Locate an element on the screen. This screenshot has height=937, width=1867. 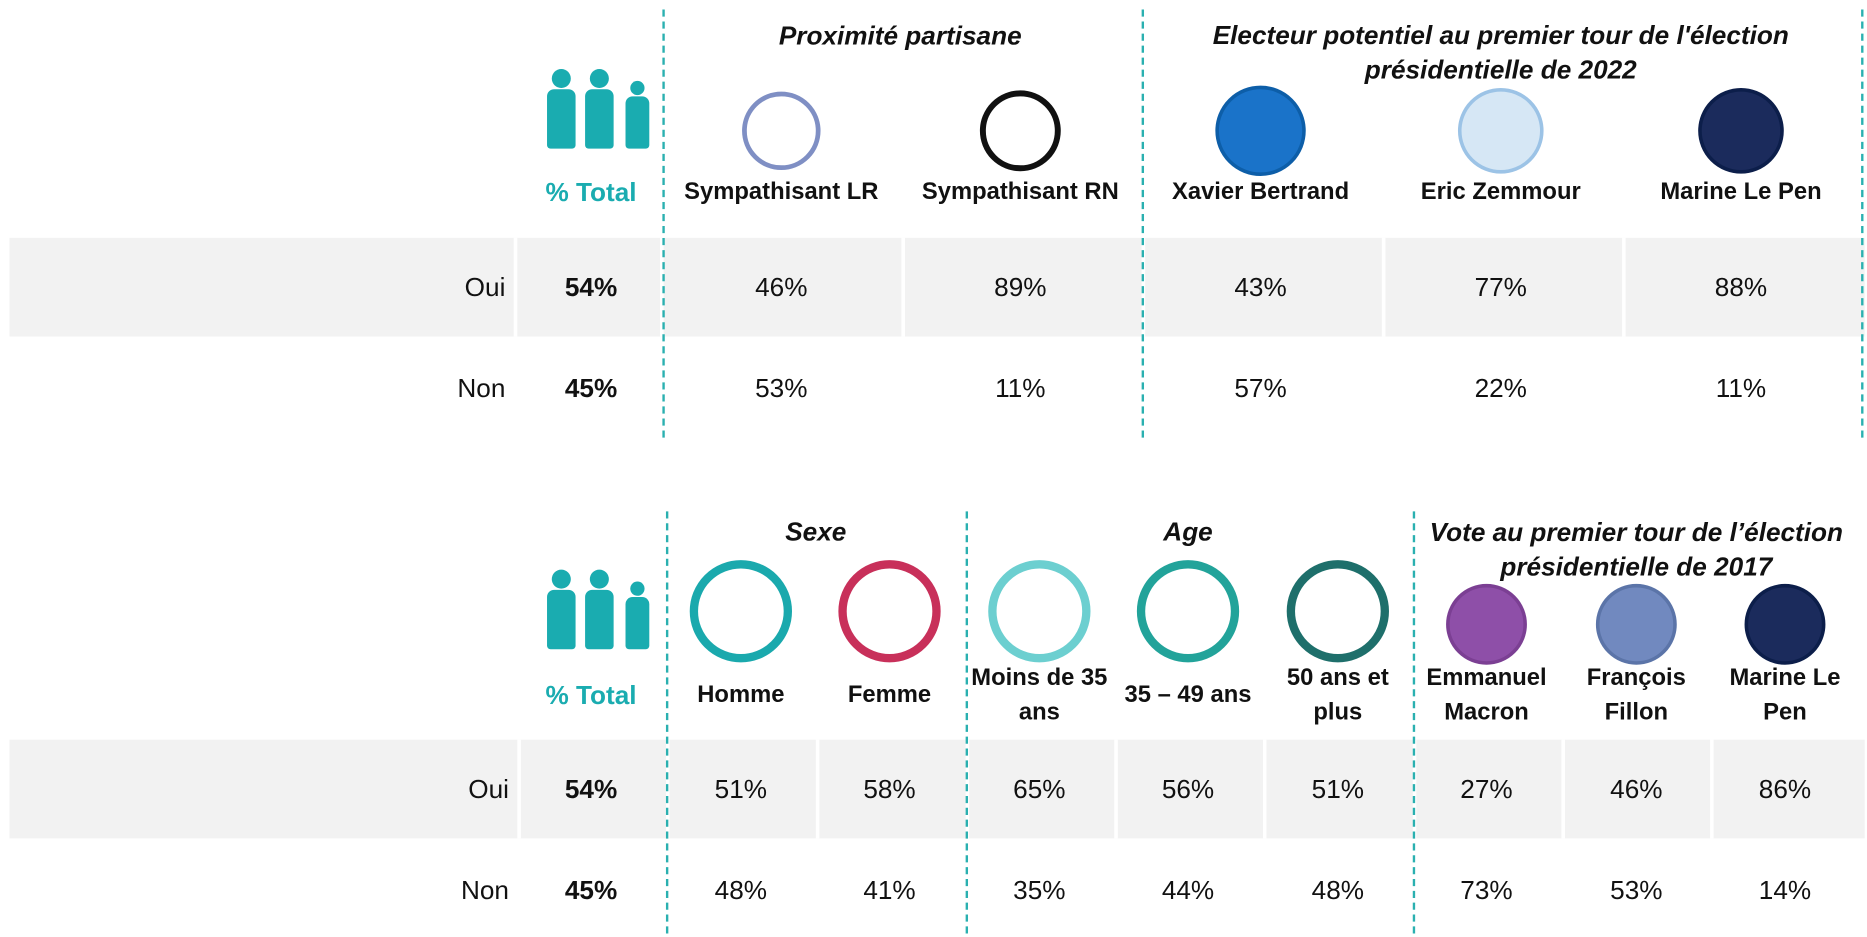
cell-value: 41% is located at coordinates (889, 890).